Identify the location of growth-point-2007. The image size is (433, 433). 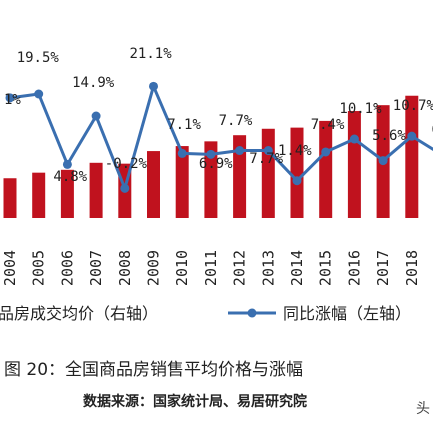
(96, 116).